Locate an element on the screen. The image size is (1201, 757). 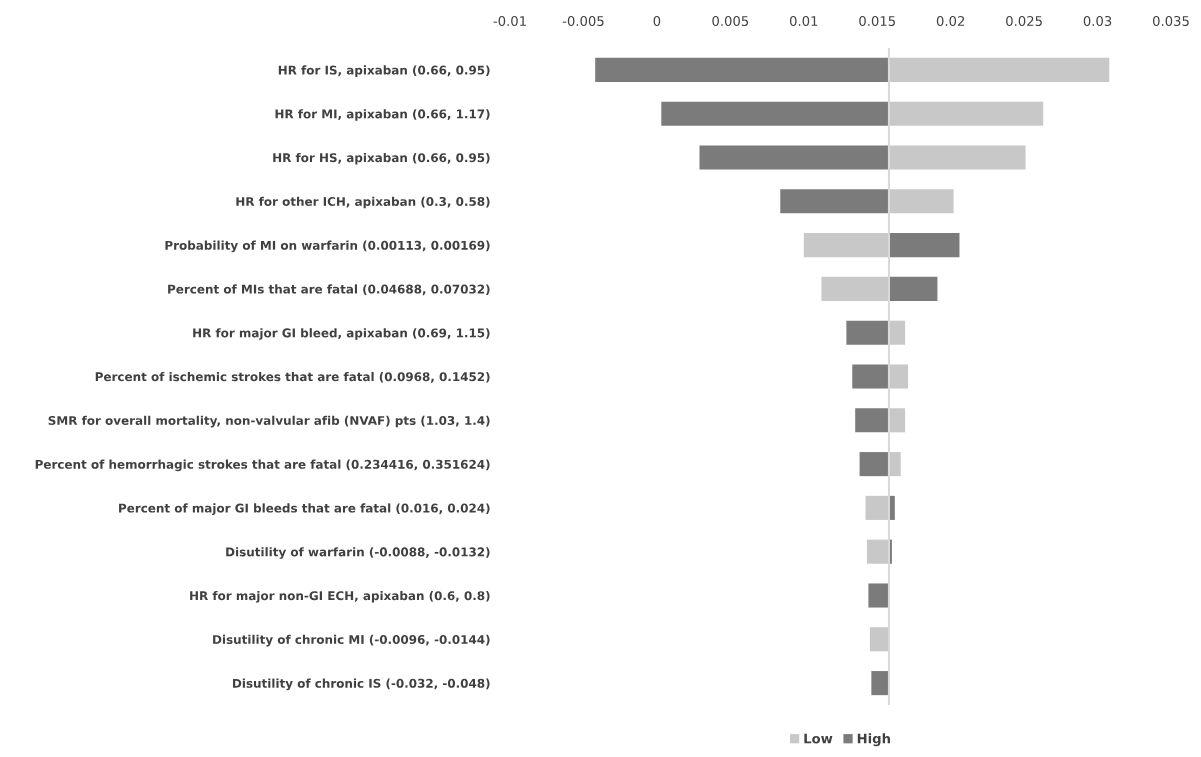
y-tick-label: HR for IS, apixaban (0.66, 0.95) is located at coordinates (384, 71).